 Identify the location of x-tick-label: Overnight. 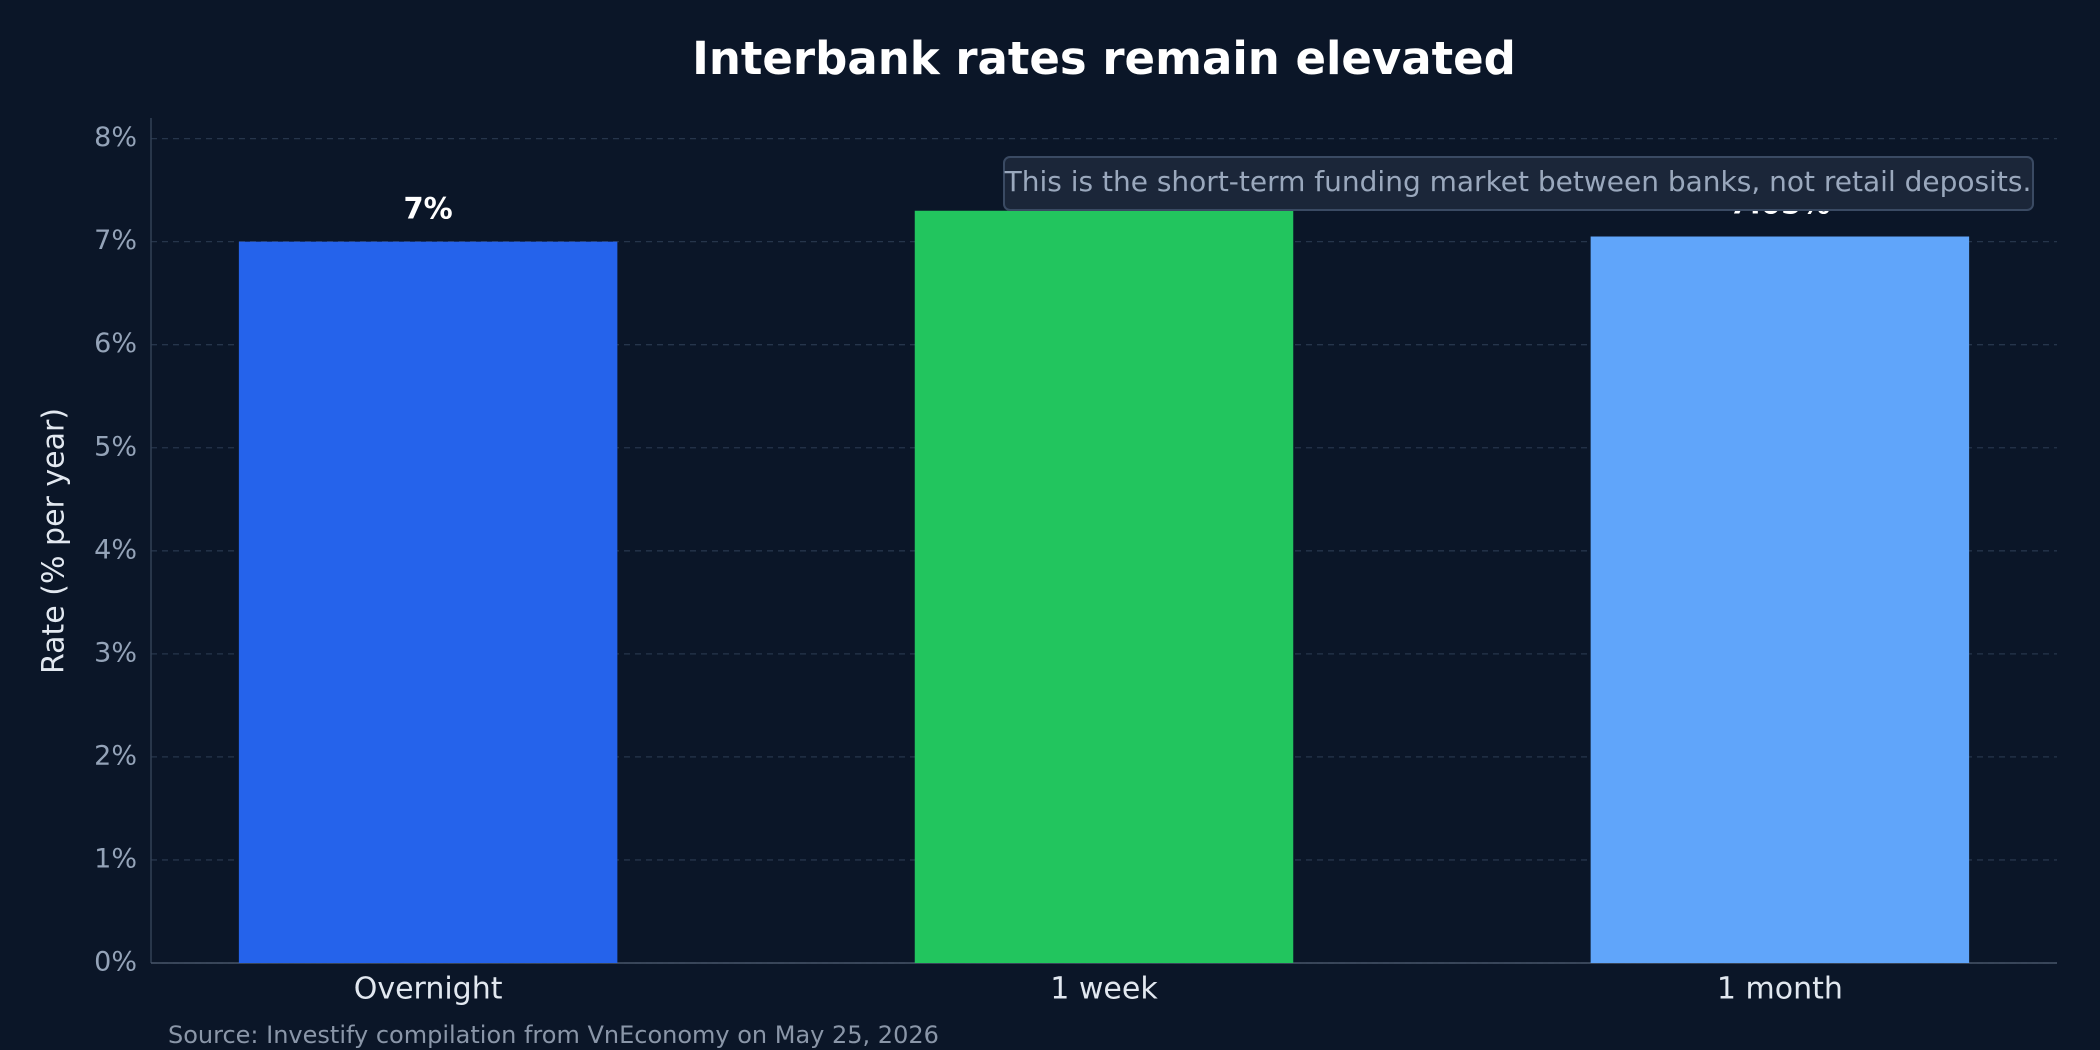
(428, 989).